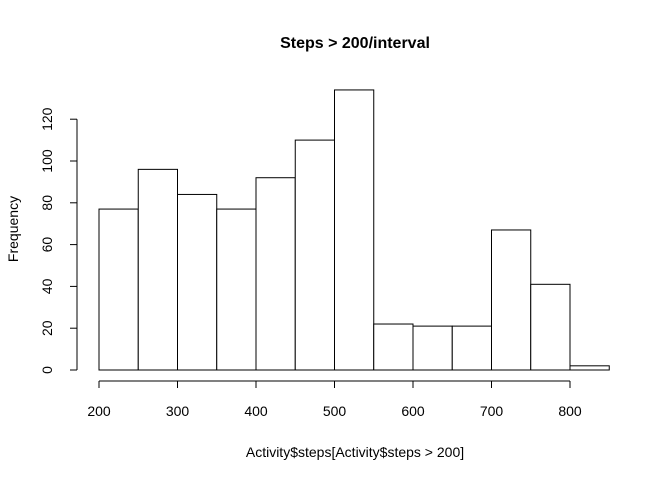 Image resolution: width=672 pixels, height=480 pixels. I want to click on chart-title: Steps > 200/interval, so click(355, 43).